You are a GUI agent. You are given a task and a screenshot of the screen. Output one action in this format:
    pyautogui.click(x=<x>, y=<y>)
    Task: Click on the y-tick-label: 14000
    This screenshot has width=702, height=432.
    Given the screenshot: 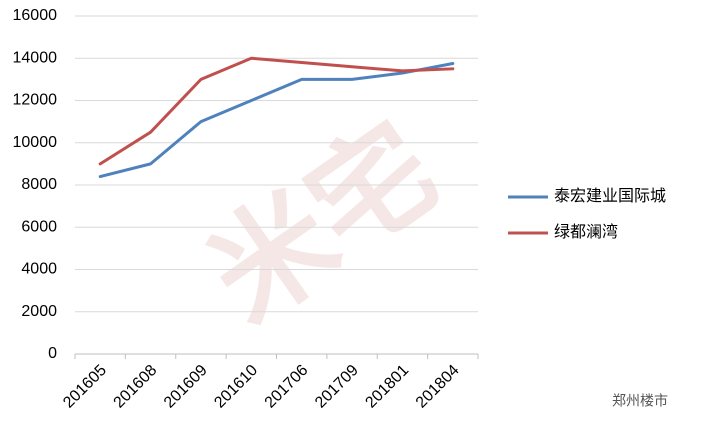 What is the action you would take?
    pyautogui.click(x=35, y=57)
    